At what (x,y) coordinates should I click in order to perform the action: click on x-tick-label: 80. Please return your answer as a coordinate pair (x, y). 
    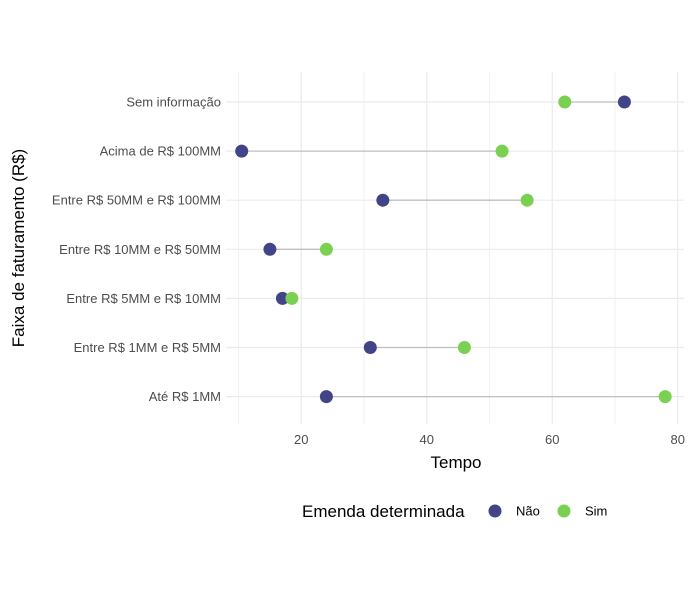
    Looking at the image, I should click on (677, 439).